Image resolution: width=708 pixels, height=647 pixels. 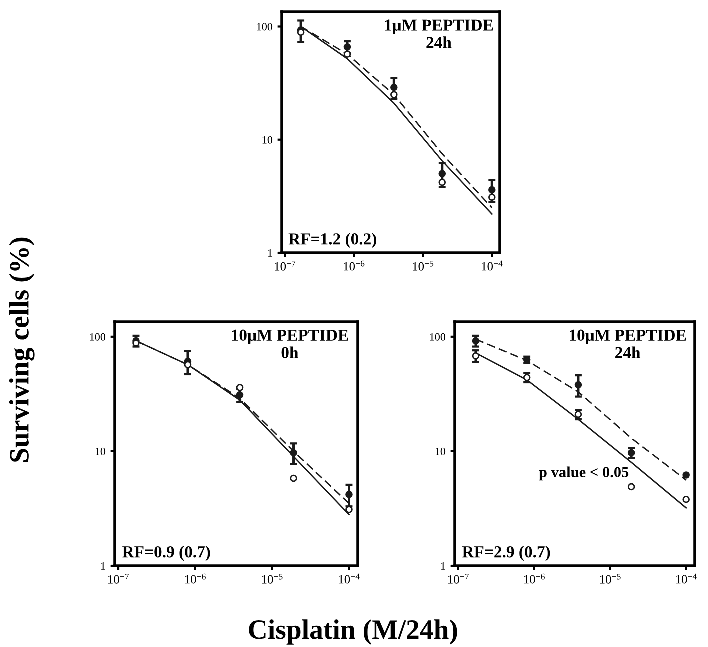 What do you see at coordinates (166, 554) in the screenshot?
I see `annotation: RF=0.9 (0.7)` at bounding box center [166, 554].